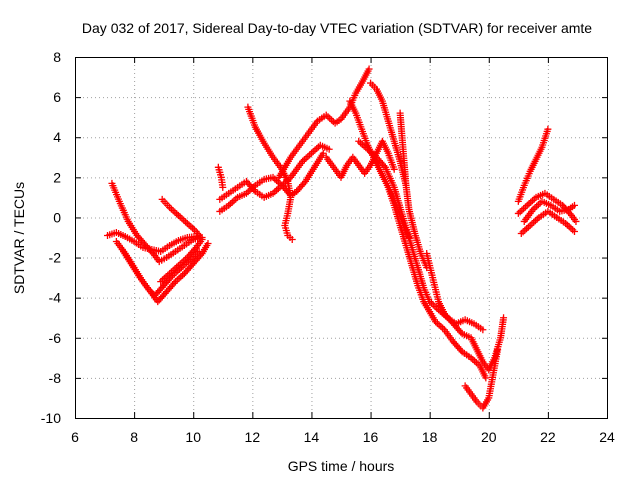 The height and width of the screenshot is (480, 640). I want to click on y-tick-label: -10, so click(51, 418).